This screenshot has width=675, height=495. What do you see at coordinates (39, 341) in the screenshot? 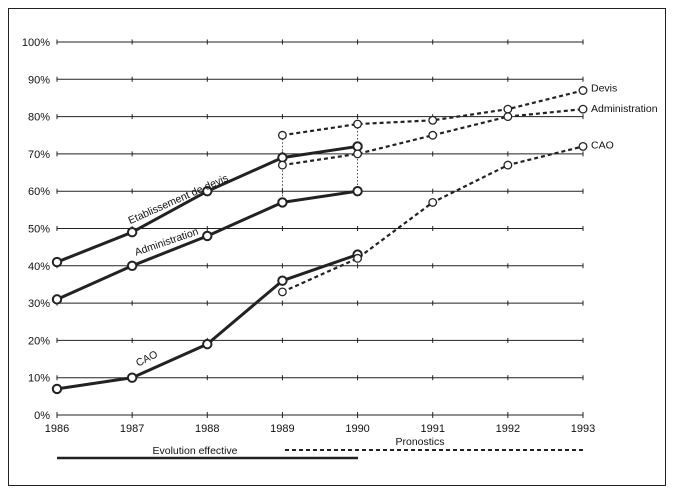
I see `y-tick-label: 20%` at bounding box center [39, 341].